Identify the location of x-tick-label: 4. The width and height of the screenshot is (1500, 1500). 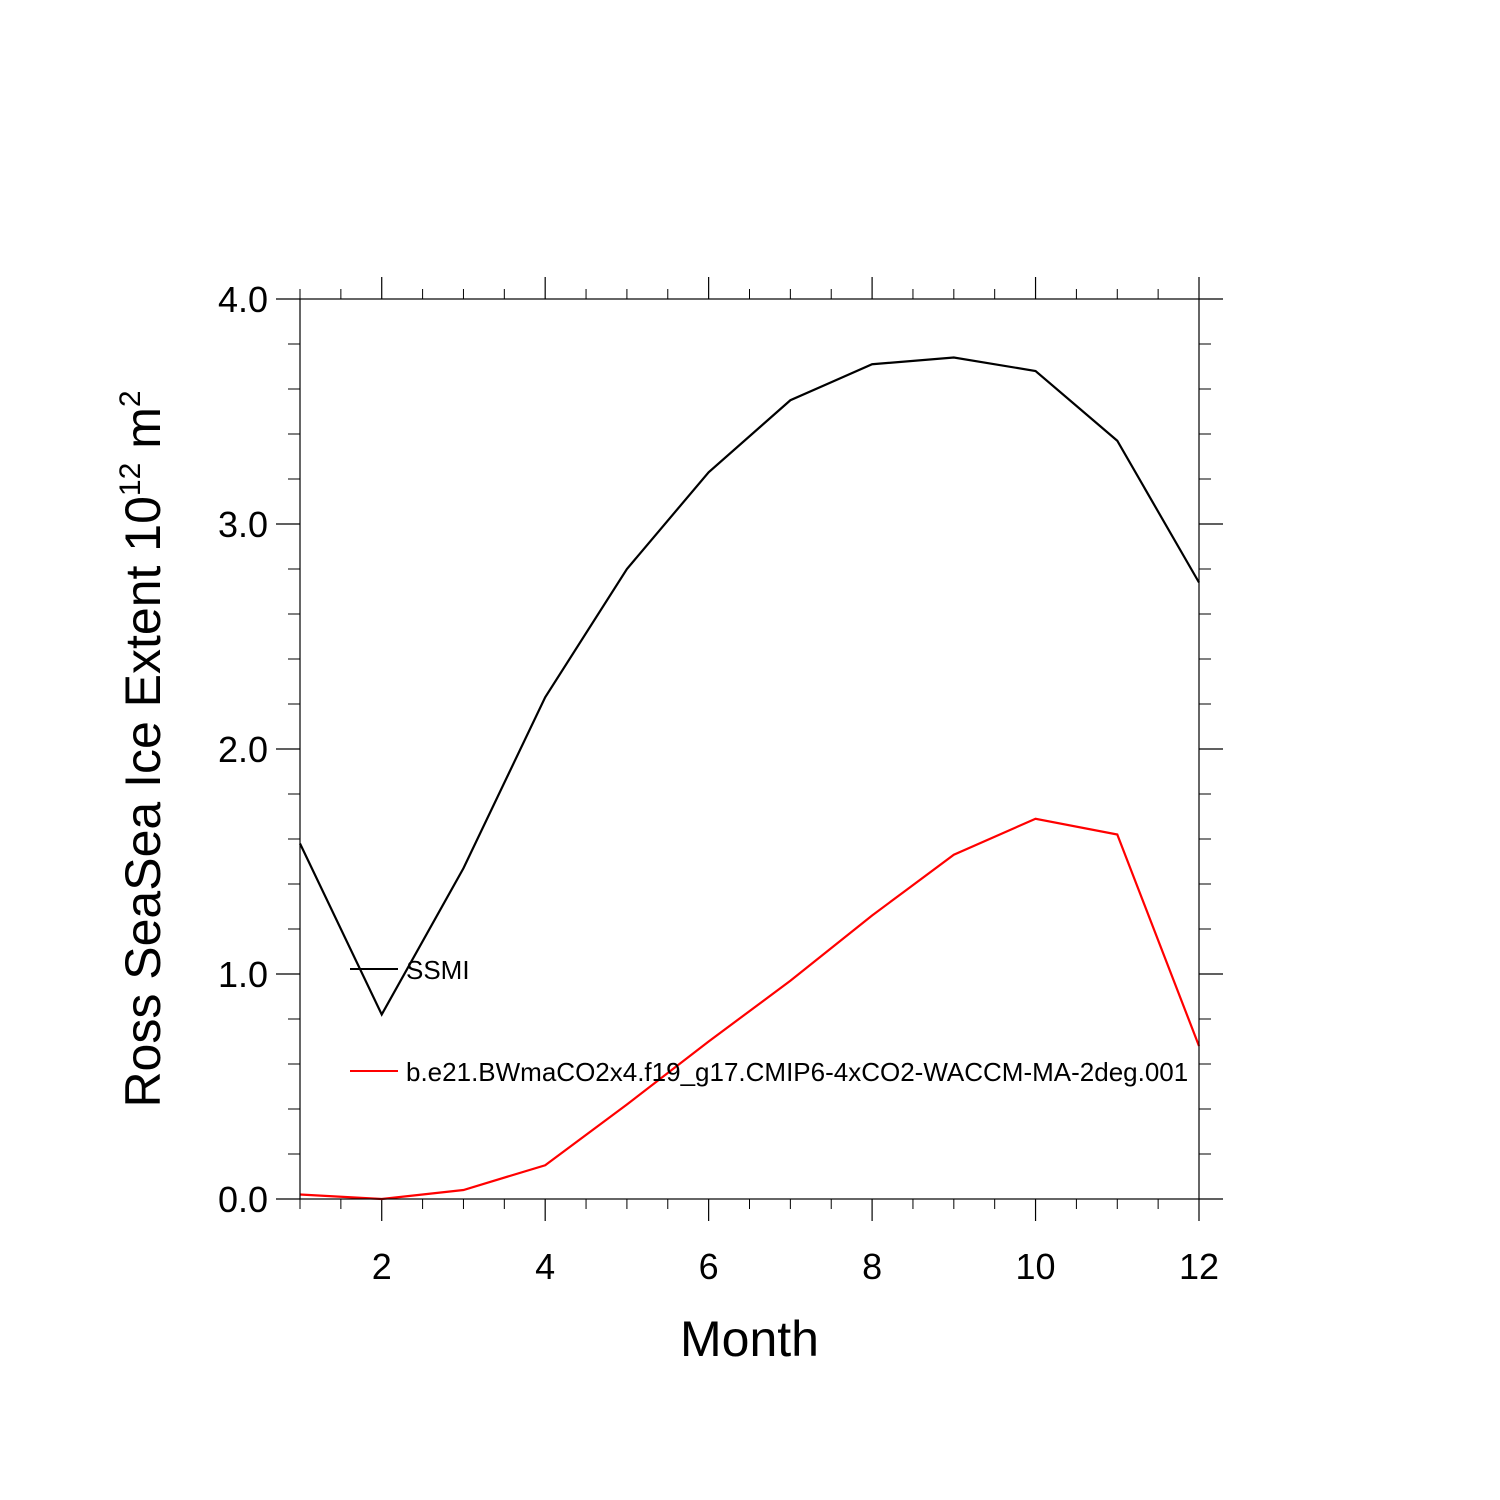
(545, 1266).